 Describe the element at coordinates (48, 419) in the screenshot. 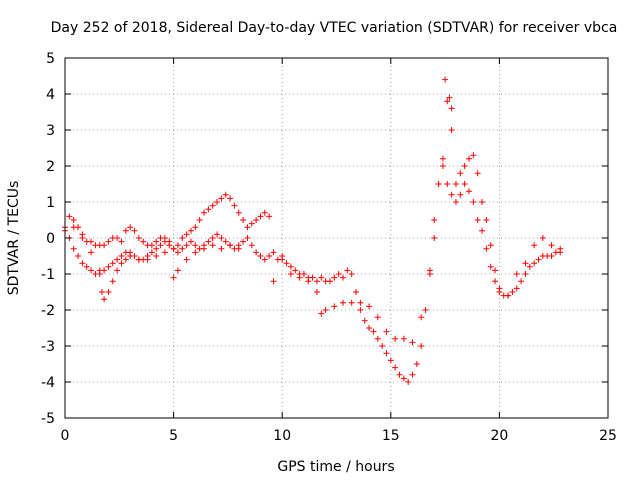

I see `y-tick-label: -5` at that location.